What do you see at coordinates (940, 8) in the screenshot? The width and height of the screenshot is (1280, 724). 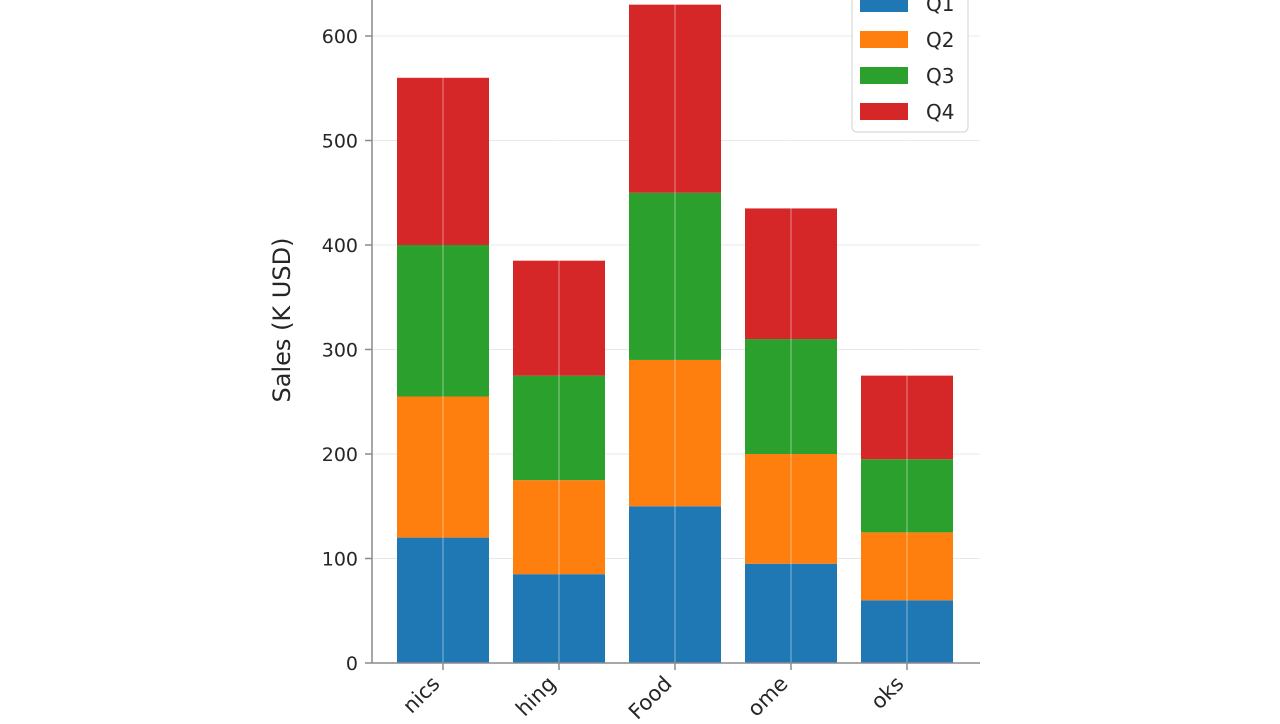 I see `legend-label-q1: Q1` at bounding box center [940, 8].